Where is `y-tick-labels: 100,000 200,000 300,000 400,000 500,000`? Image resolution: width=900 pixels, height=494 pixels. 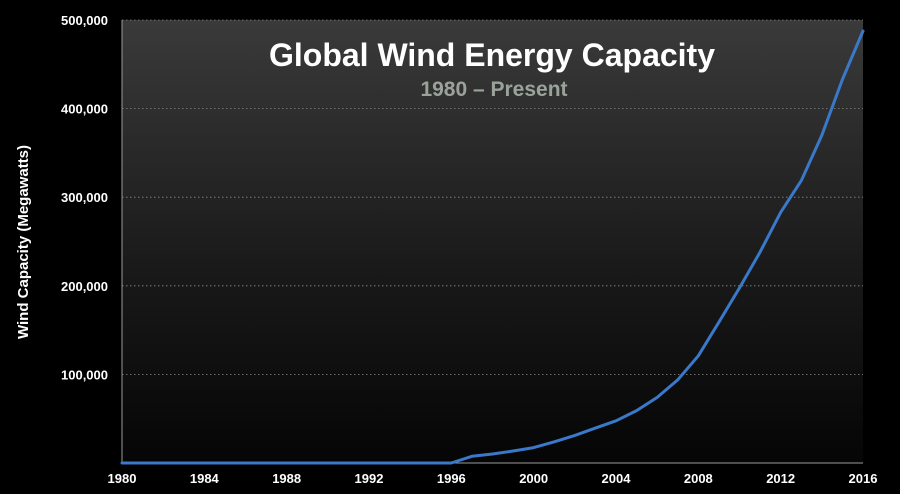 y-tick-labels: 100,000 200,000 300,000 400,000 500,000 is located at coordinates (84, 197).